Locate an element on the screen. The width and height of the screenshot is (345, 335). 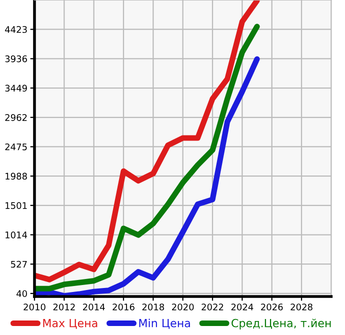
x-tick-label: 2016 is located at coordinates (123, 307).